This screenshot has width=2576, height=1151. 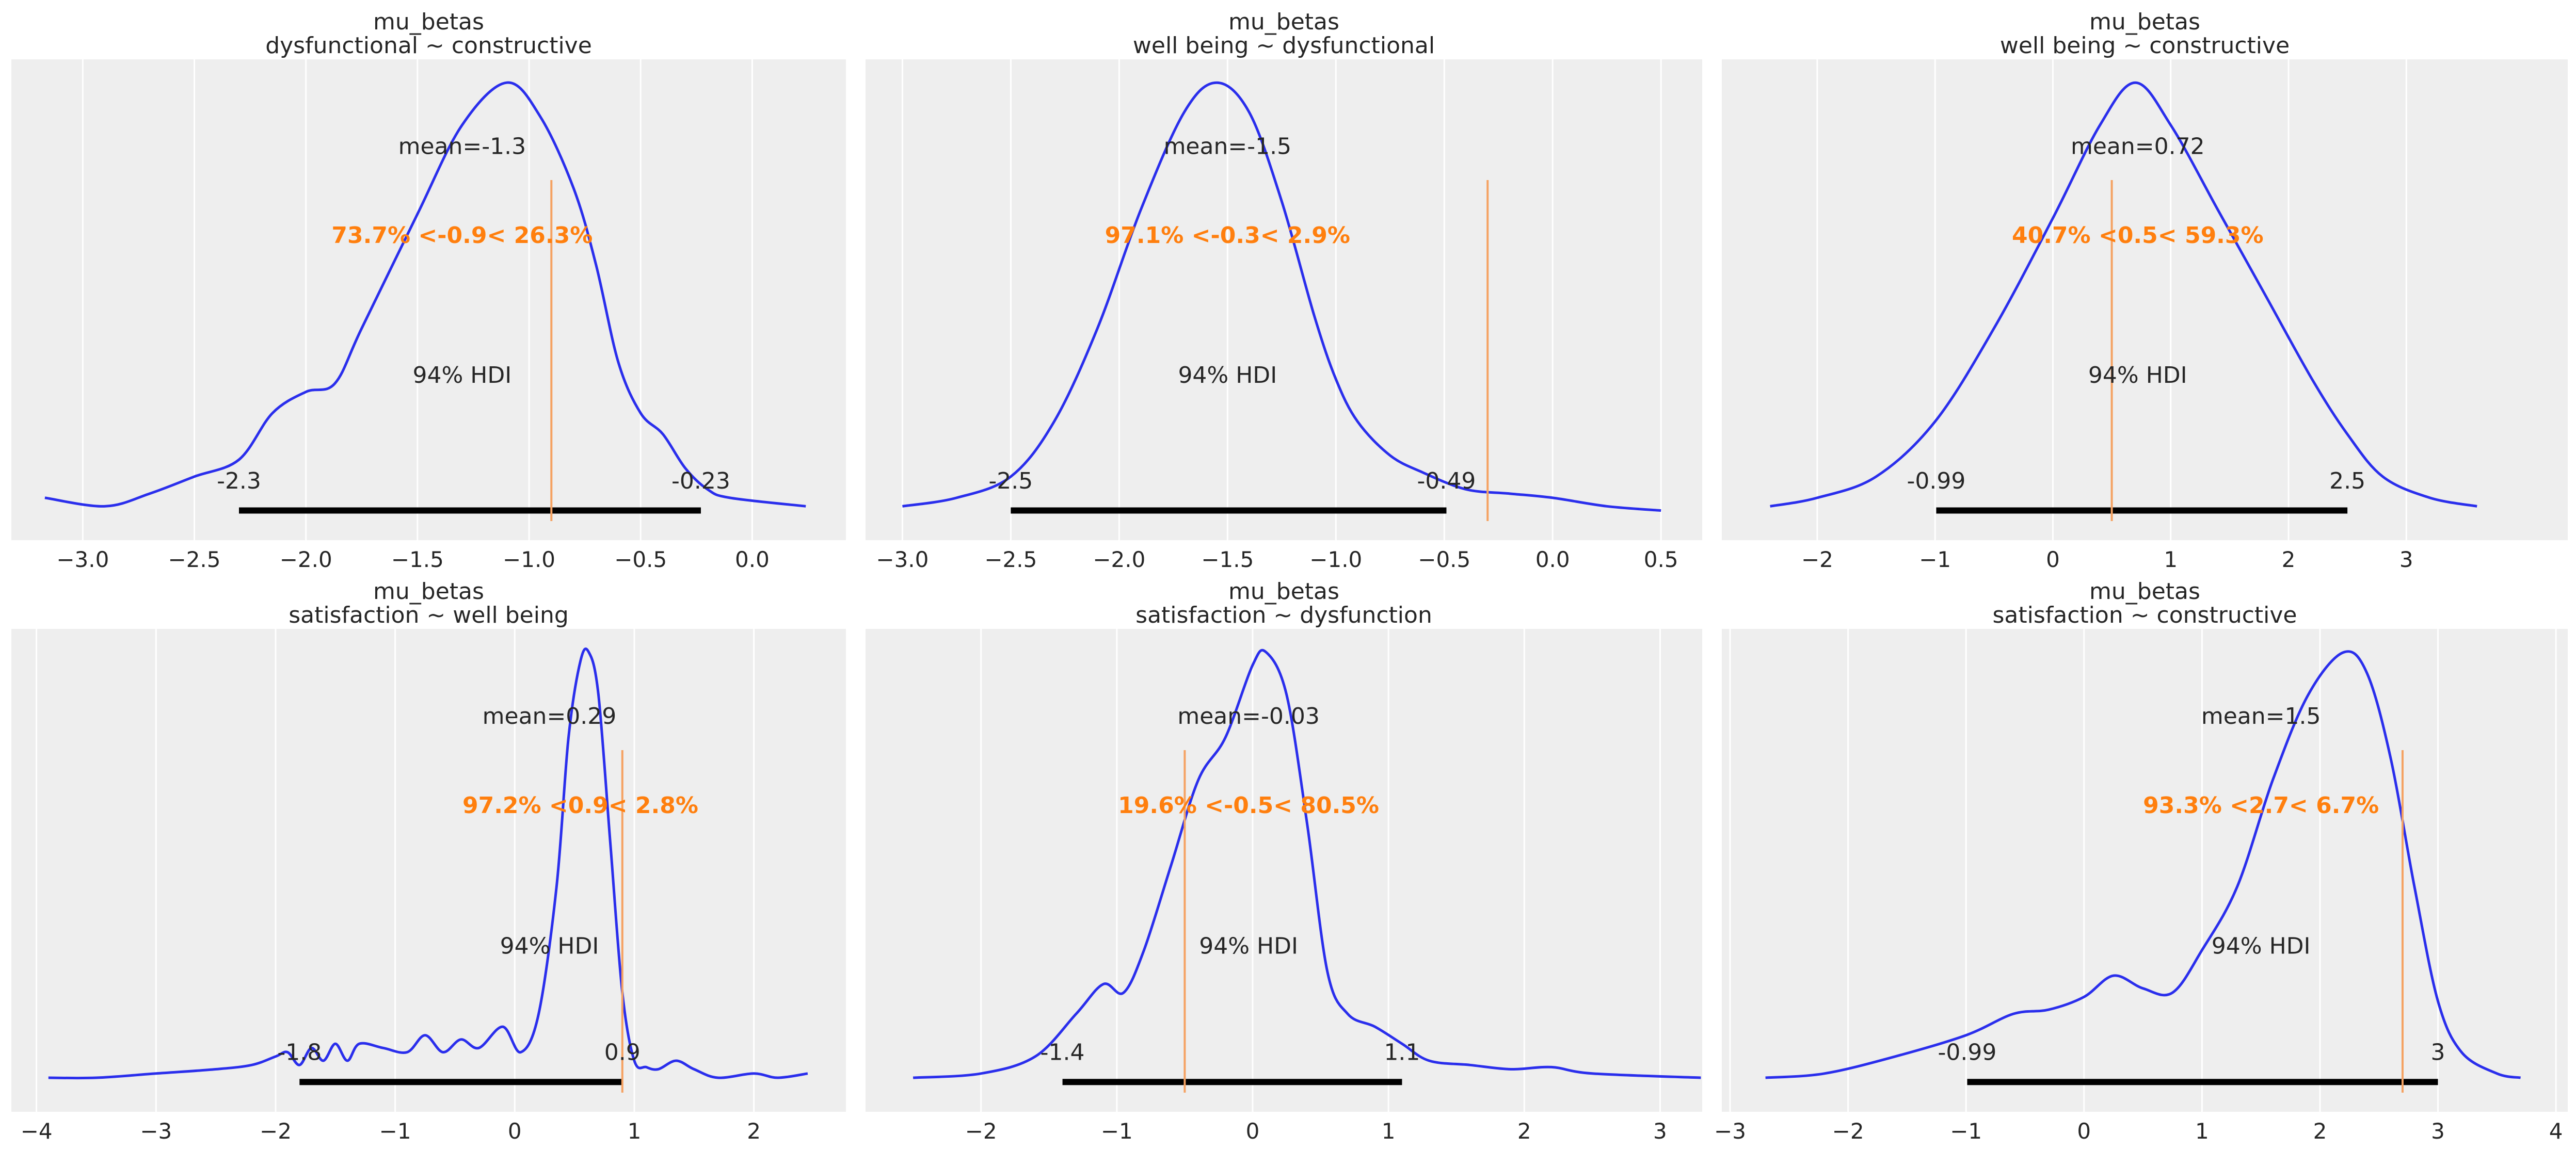 What do you see at coordinates (428, 46) in the screenshot?
I see `subplot-subtitle: dysfunctional ~ constructive` at bounding box center [428, 46].